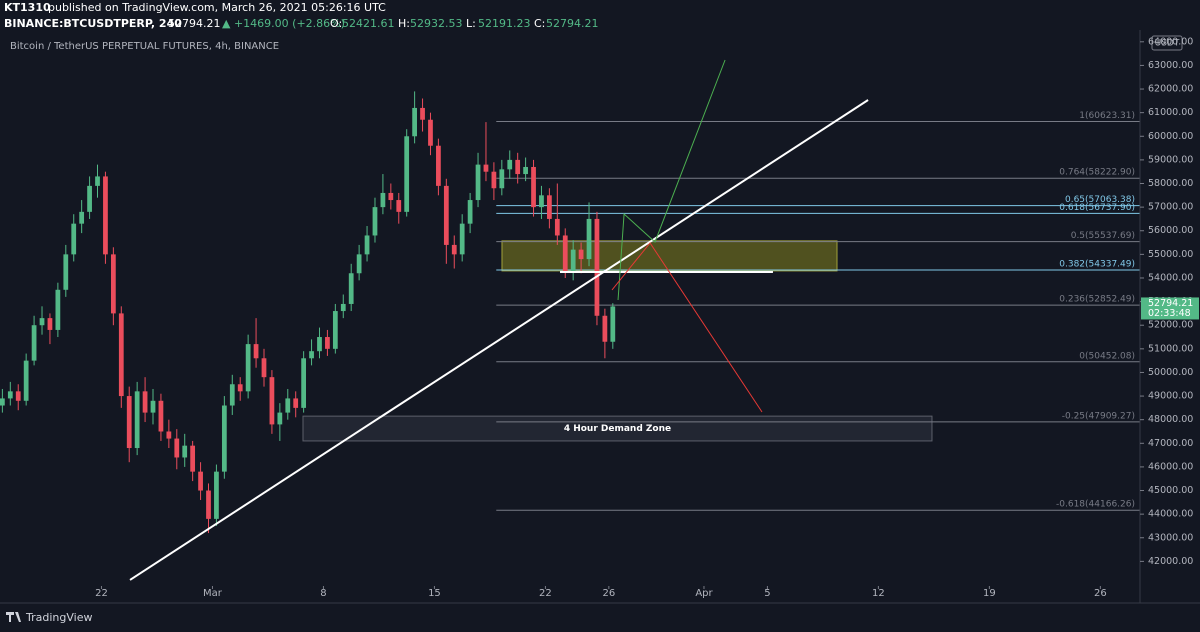 Image resolution: width=1200 pixels, height=632 pixels. What do you see at coordinates (1170, 65) in the screenshot?
I see `y-tick-label: 63000.00` at bounding box center [1170, 65].